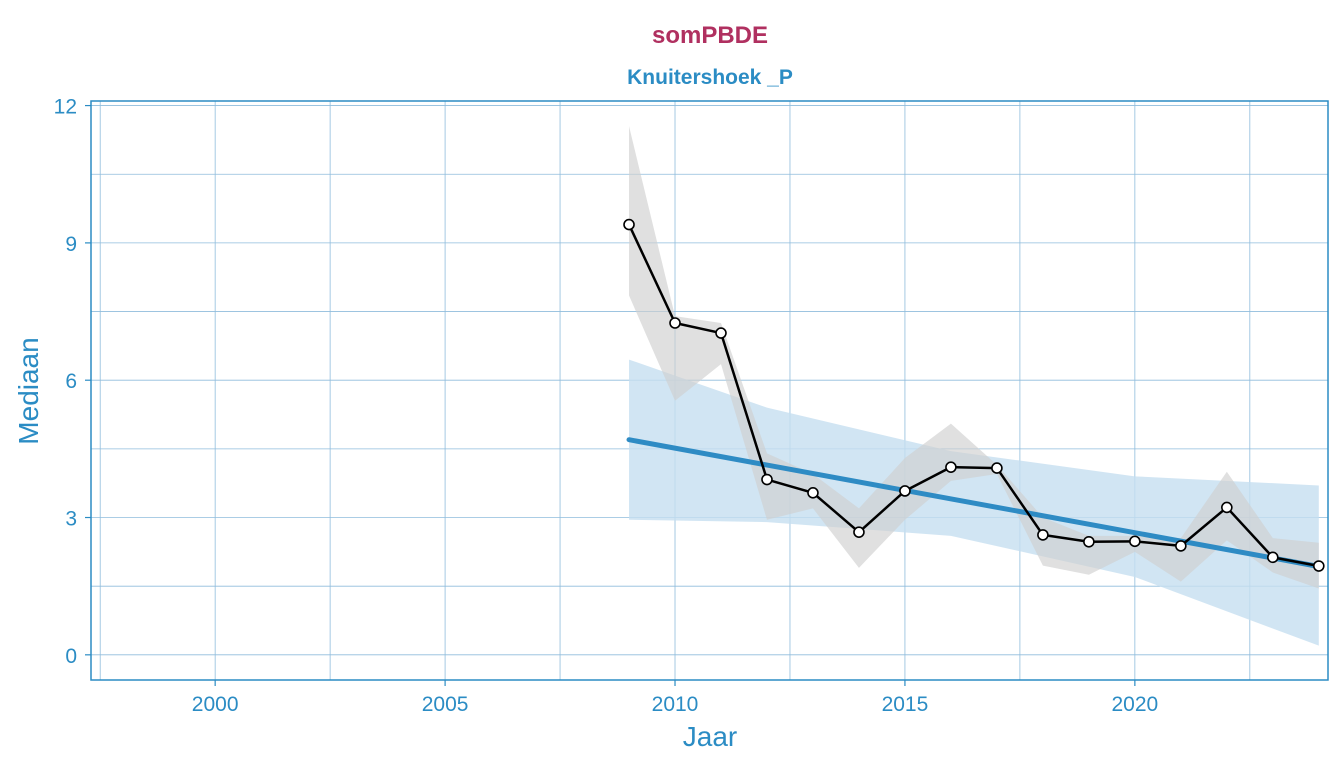  What do you see at coordinates (215, 704) in the screenshot?
I see `x-tick-label: 2000` at bounding box center [215, 704].